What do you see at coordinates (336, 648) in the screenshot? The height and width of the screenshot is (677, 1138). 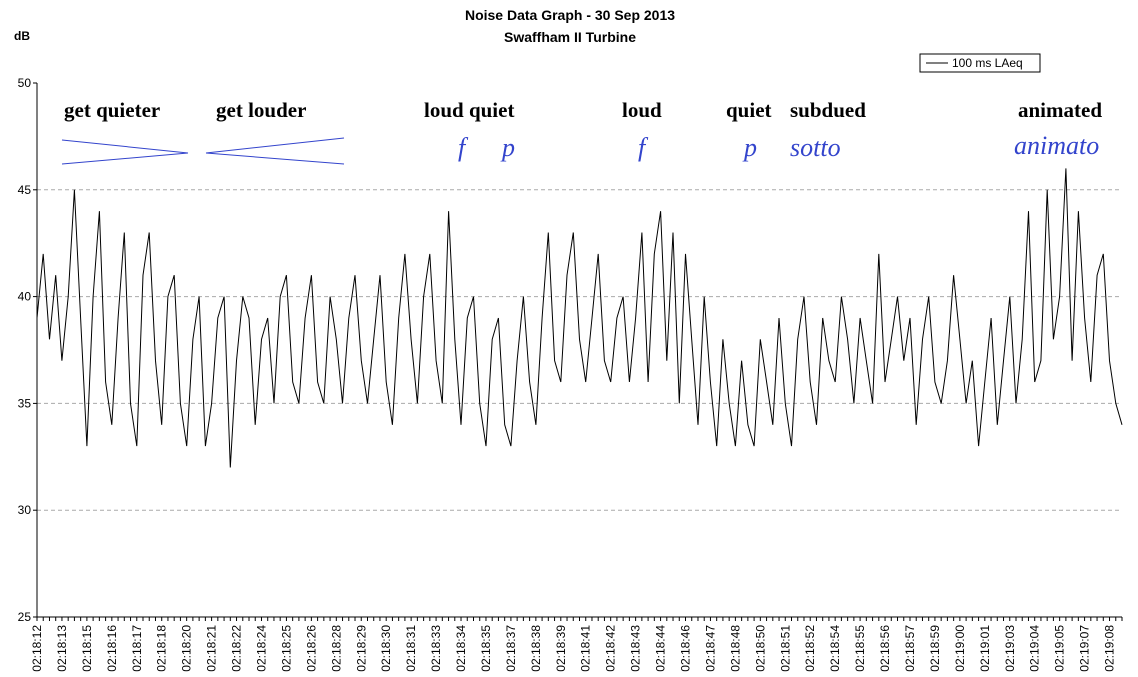 I see `x-tick-label: 02:18:28` at bounding box center [336, 648].